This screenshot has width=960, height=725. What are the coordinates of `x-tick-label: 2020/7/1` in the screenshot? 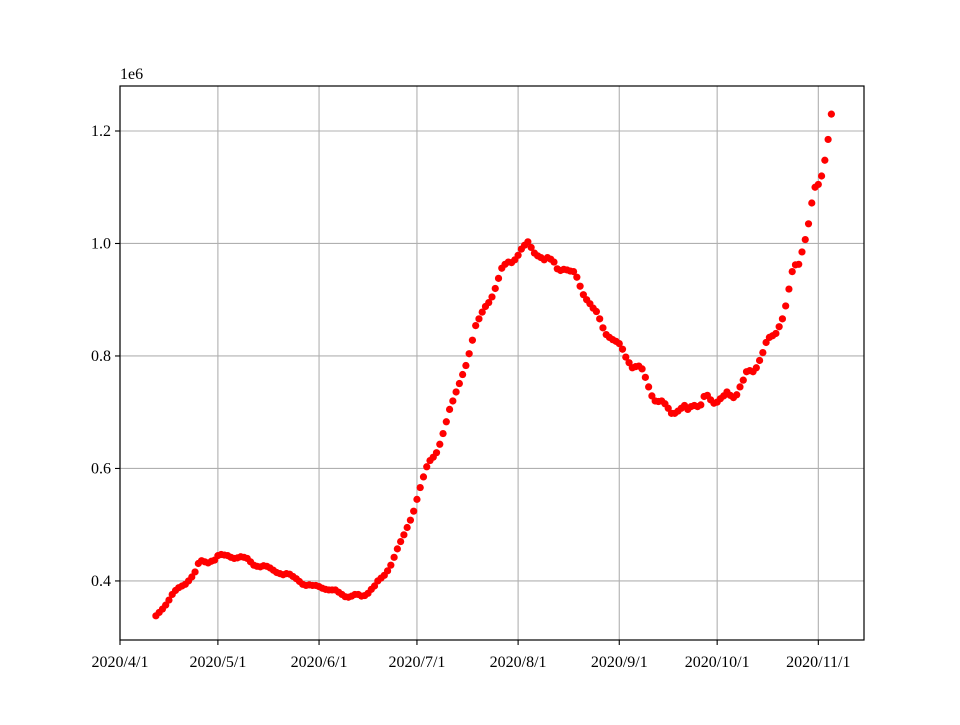 It's located at (417, 662).